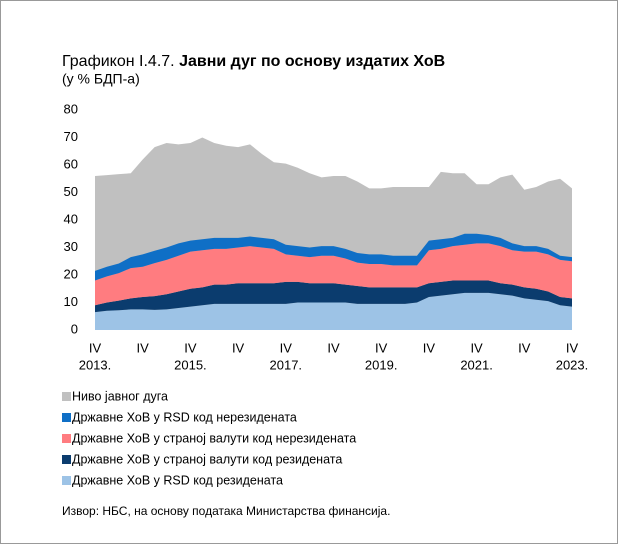  Describe the element at coordinates (120, 396) in the screenshot. I see `legend-label: Ниво јавног дуга` at that location.